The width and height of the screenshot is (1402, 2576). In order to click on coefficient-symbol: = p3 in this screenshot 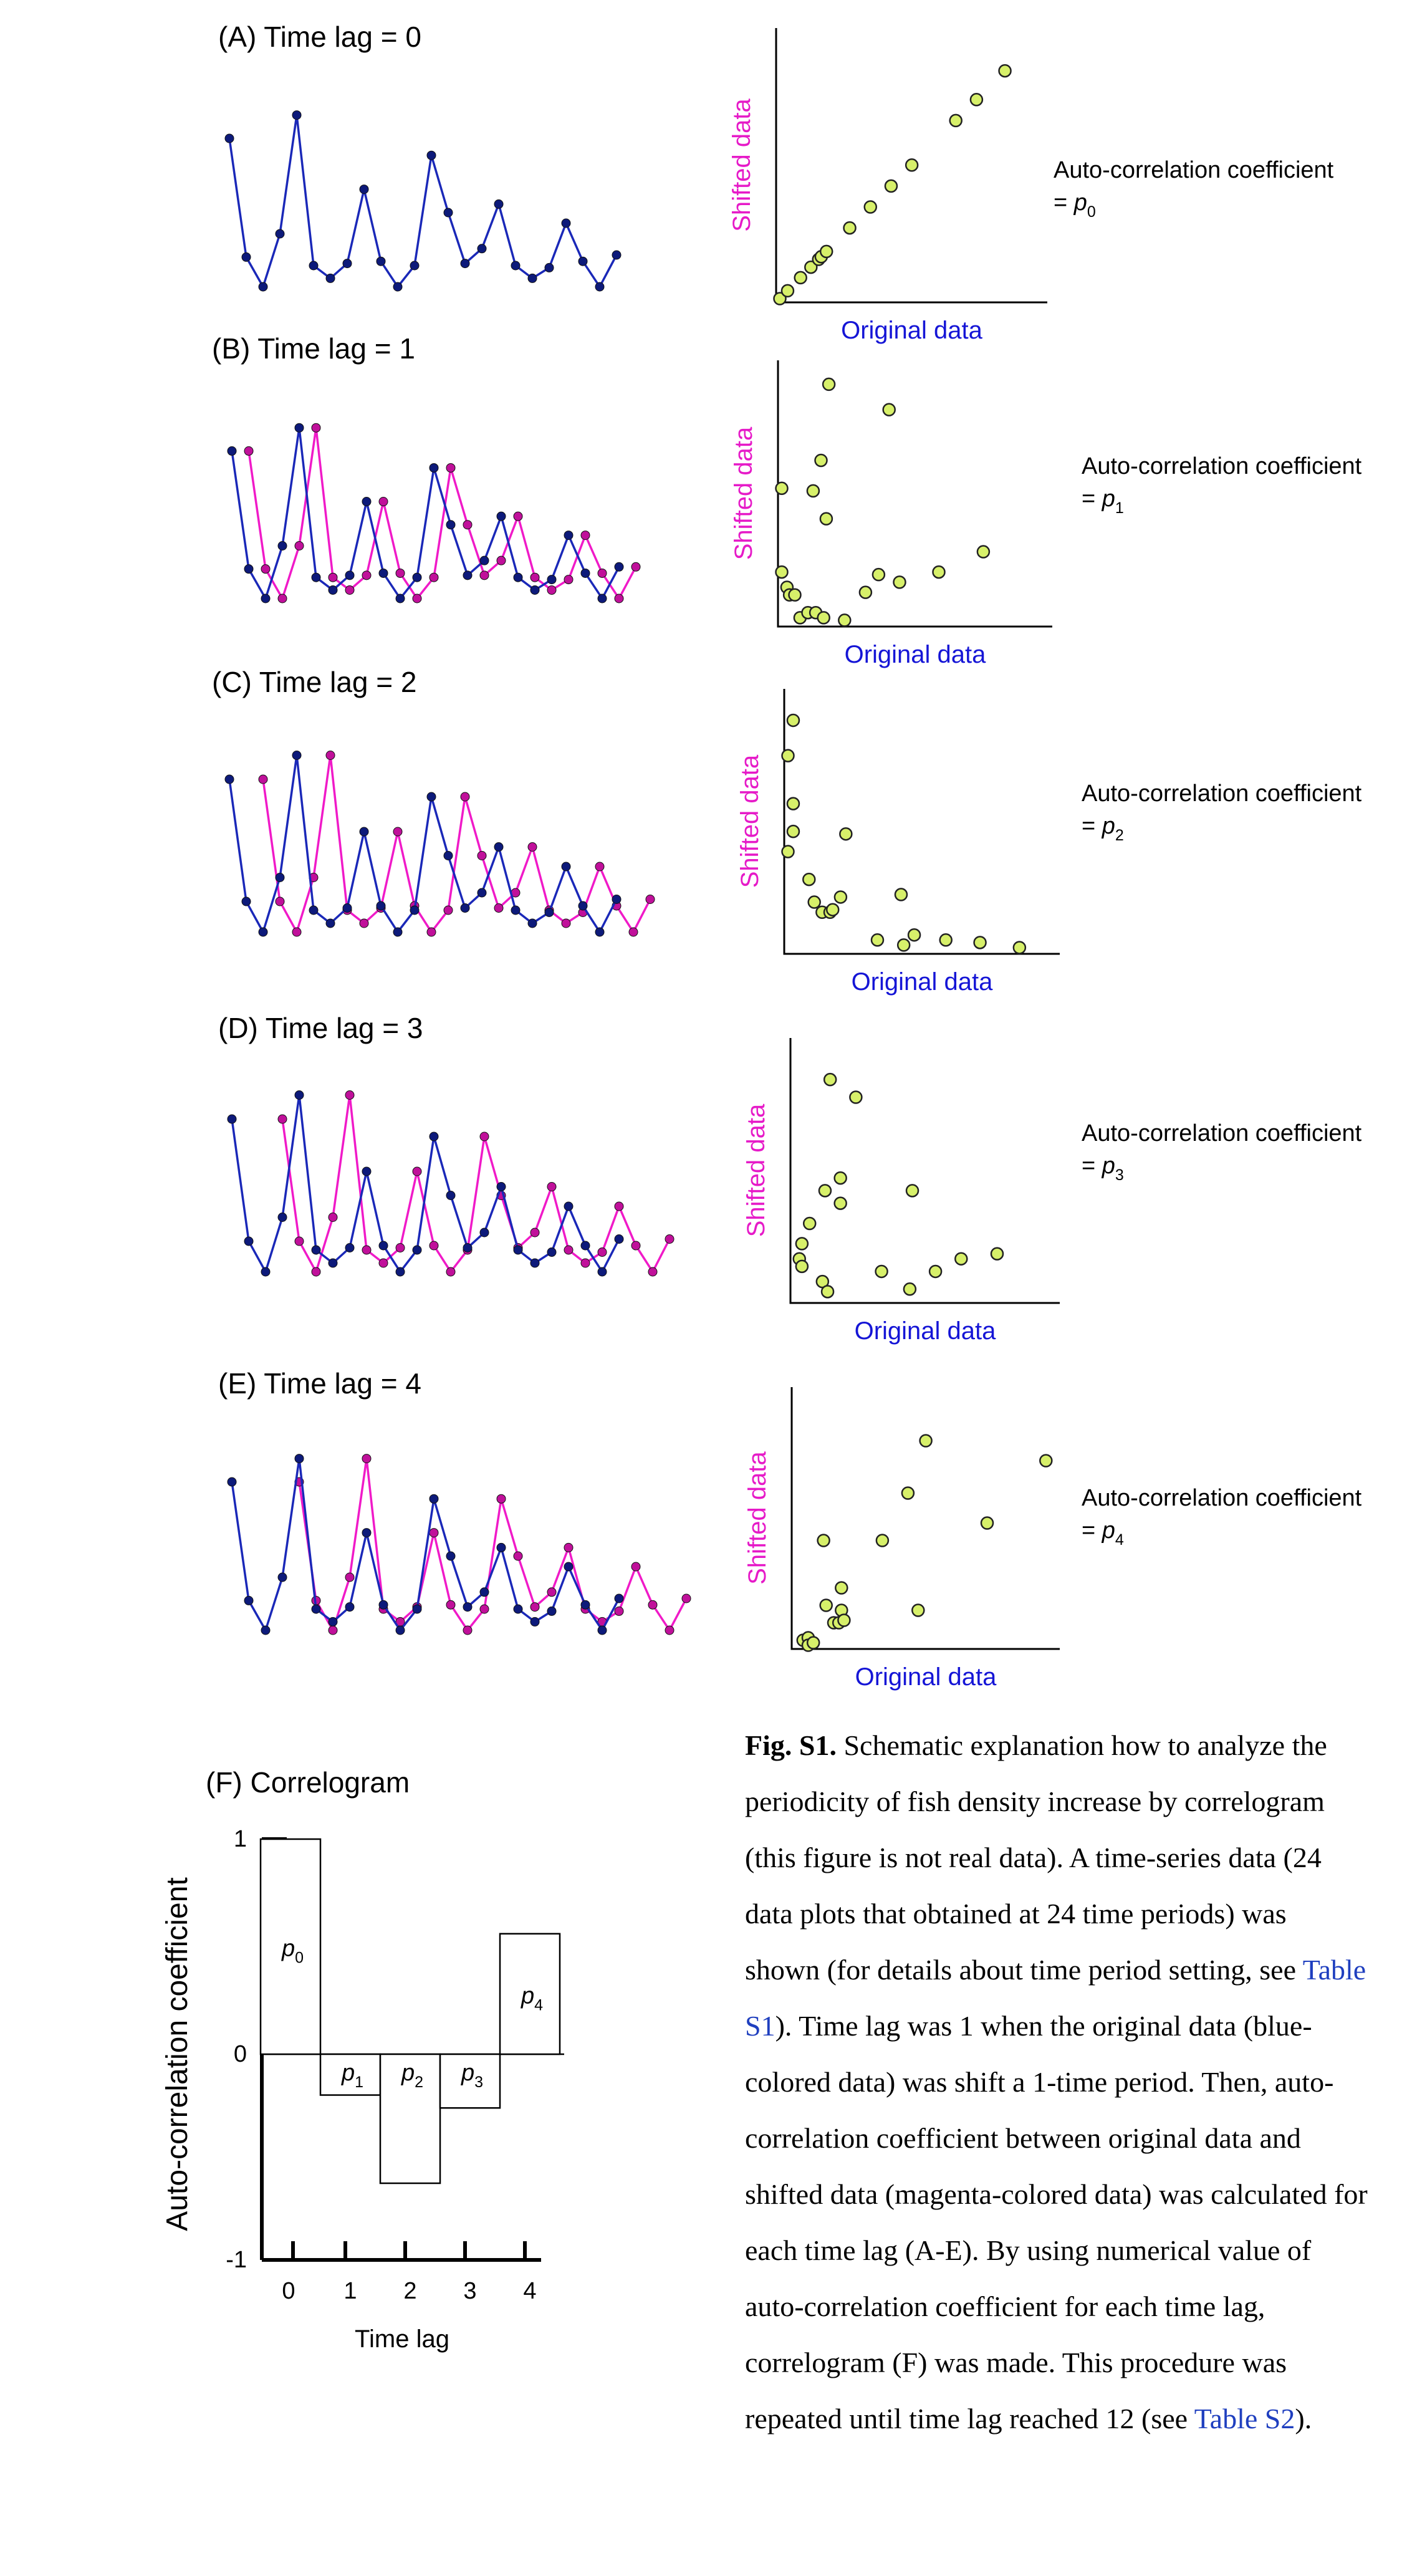, I will do `click(1103, 1168)`.